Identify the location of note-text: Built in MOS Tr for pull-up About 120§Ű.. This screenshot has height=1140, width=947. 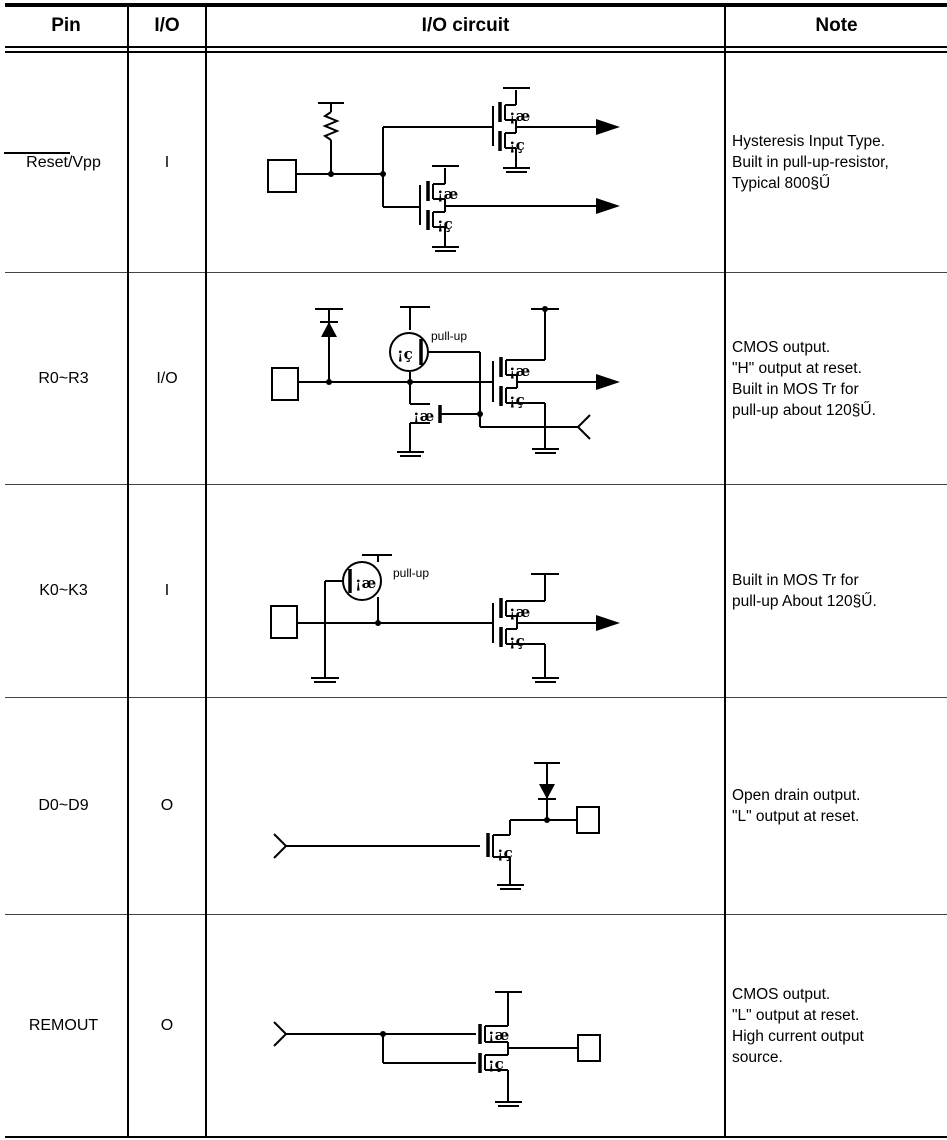
(839, 591).